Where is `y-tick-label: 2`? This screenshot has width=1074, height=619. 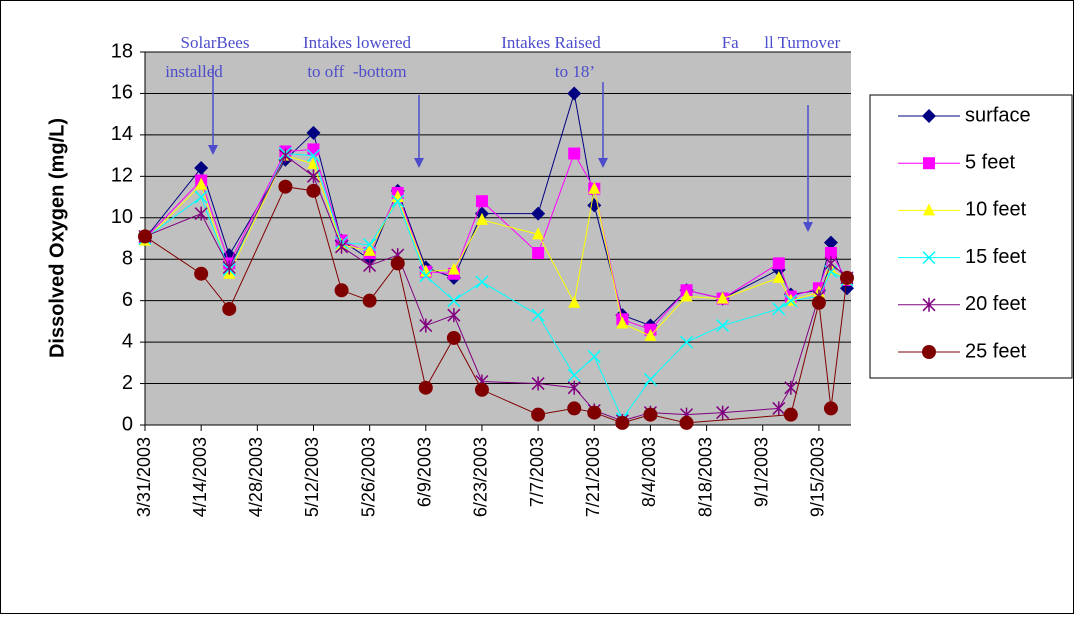 y-tick-label: 2 is located at coordinates (127, 383).